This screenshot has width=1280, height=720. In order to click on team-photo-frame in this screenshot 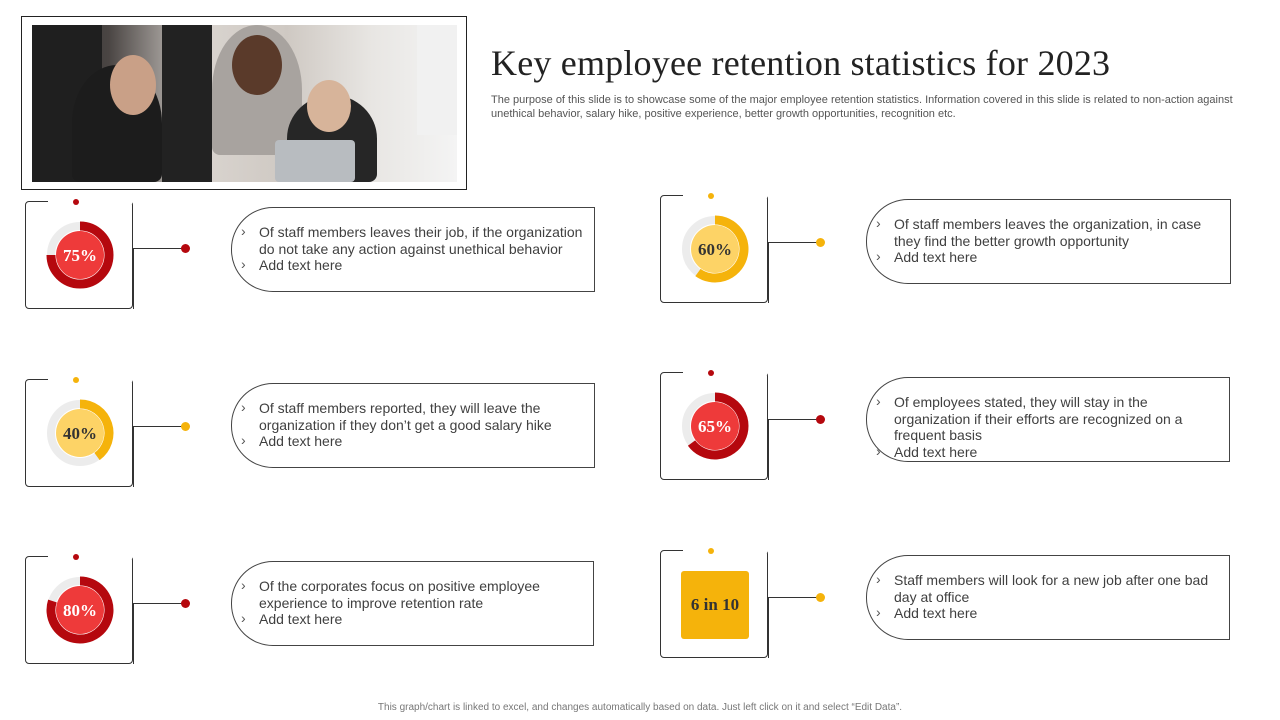, I will do `click(244, 103)`.